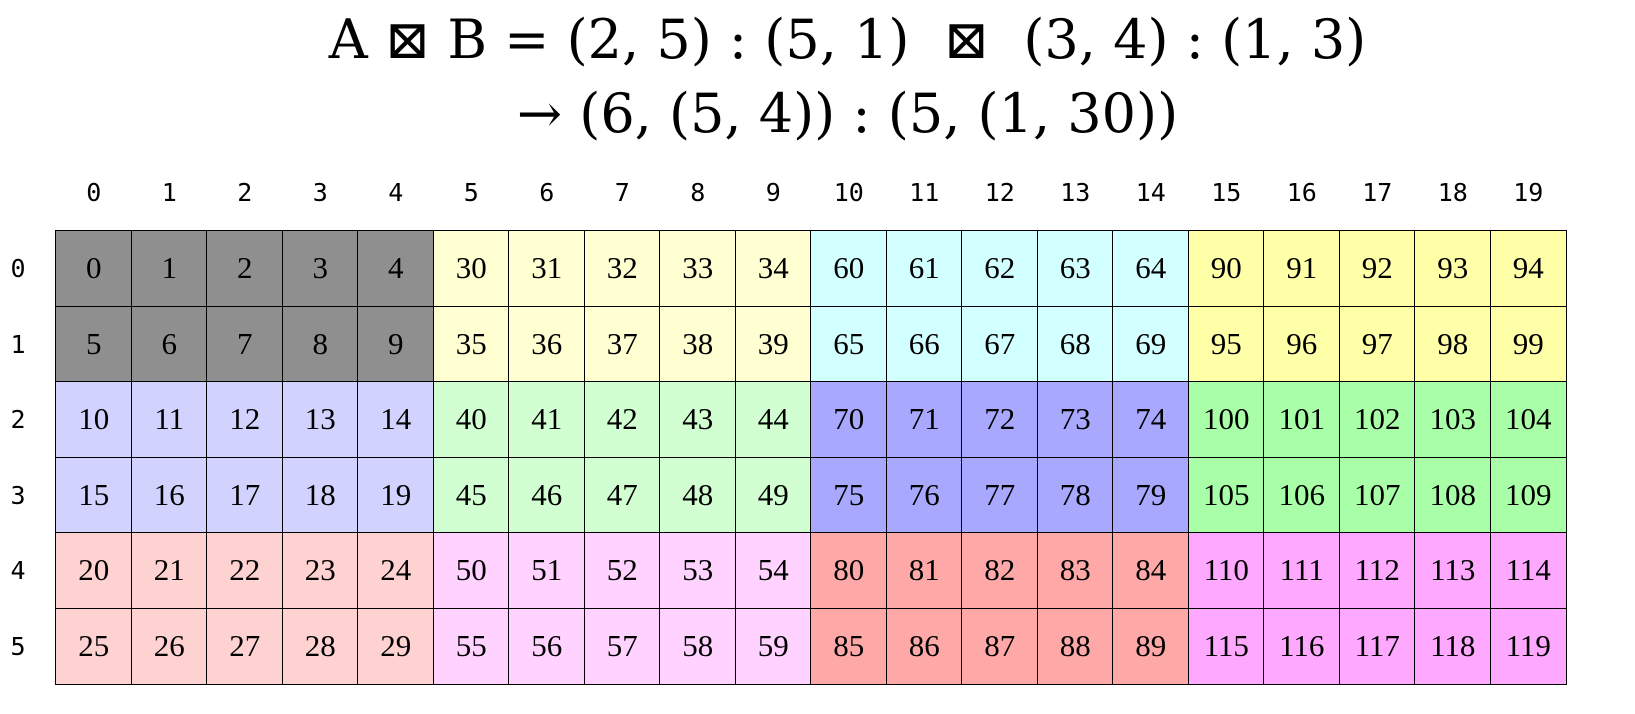 This screenshot has height=714, width=1635. Describe the element at coordinates (849, 269) in the screenshot. I see `grid-cell: 60` at that location.